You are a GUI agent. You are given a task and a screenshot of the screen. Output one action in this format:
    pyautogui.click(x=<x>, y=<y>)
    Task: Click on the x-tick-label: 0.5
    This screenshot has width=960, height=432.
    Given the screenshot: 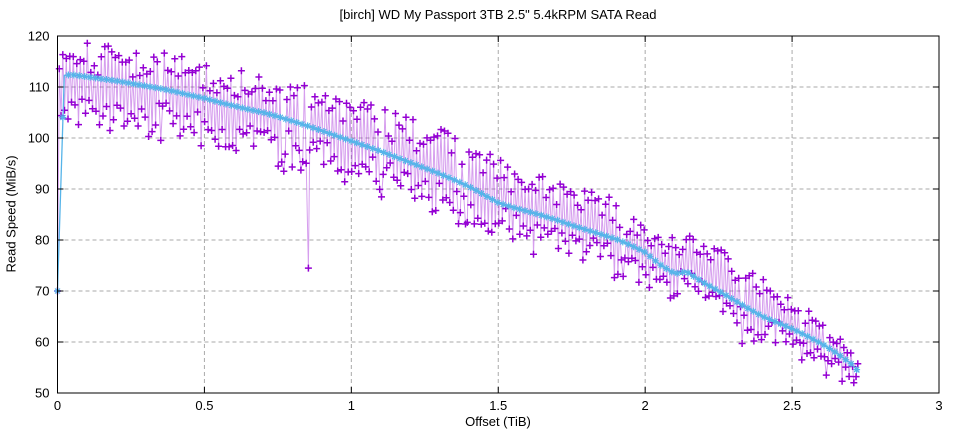 What is the action you would take?
    pyautogui.click(x=204, y=405)
    